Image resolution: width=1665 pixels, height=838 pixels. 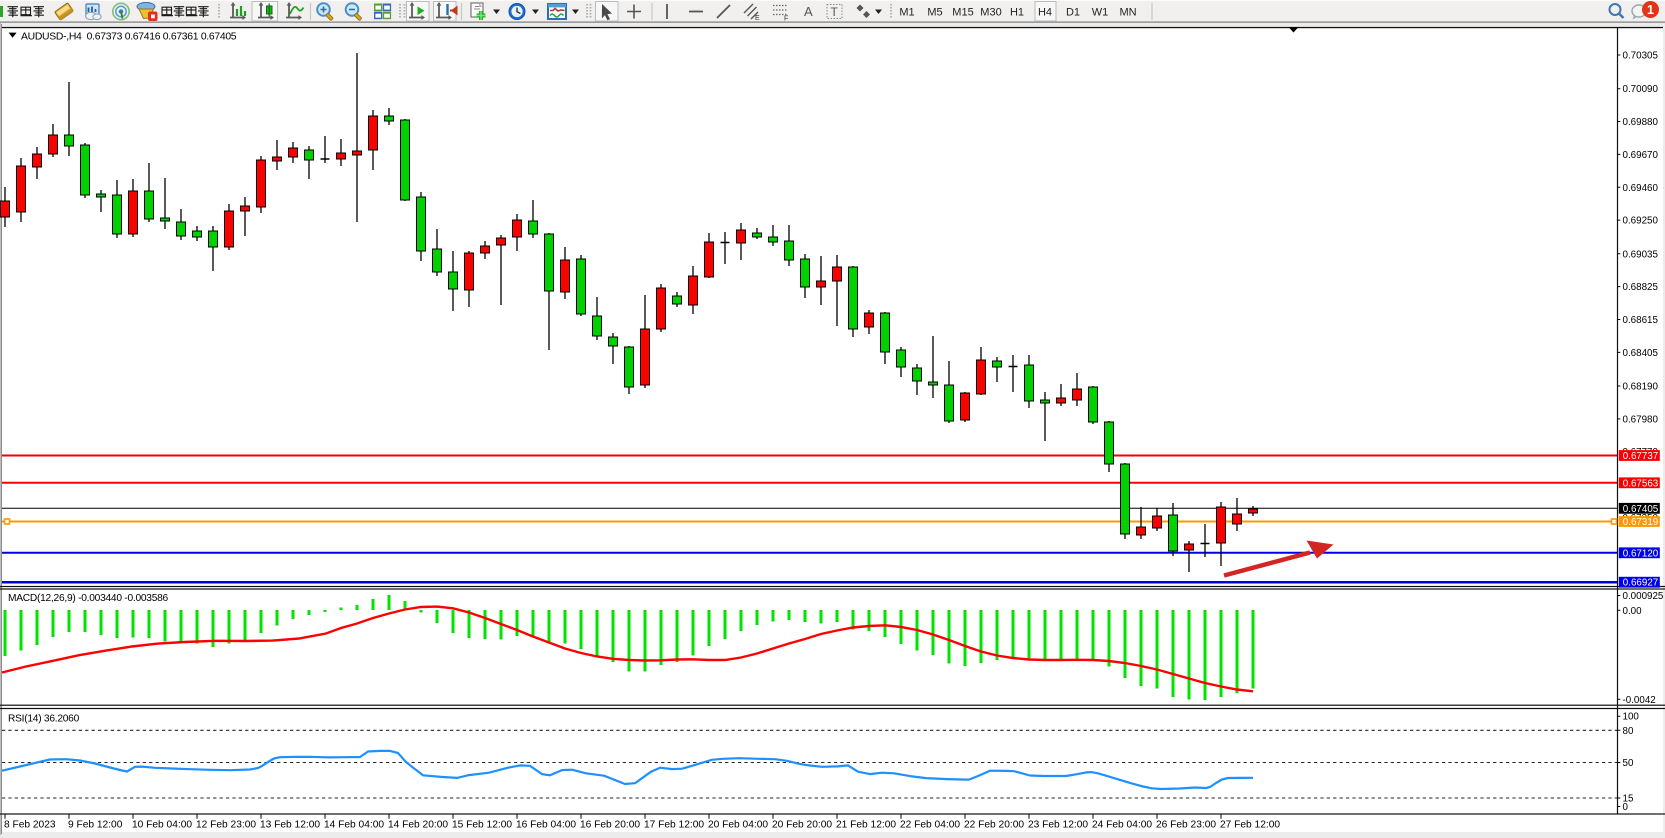 What do you see at coordinates (757, 18) in the screenshot?
I see `svg-text: E` at bounding box center [757, 18].